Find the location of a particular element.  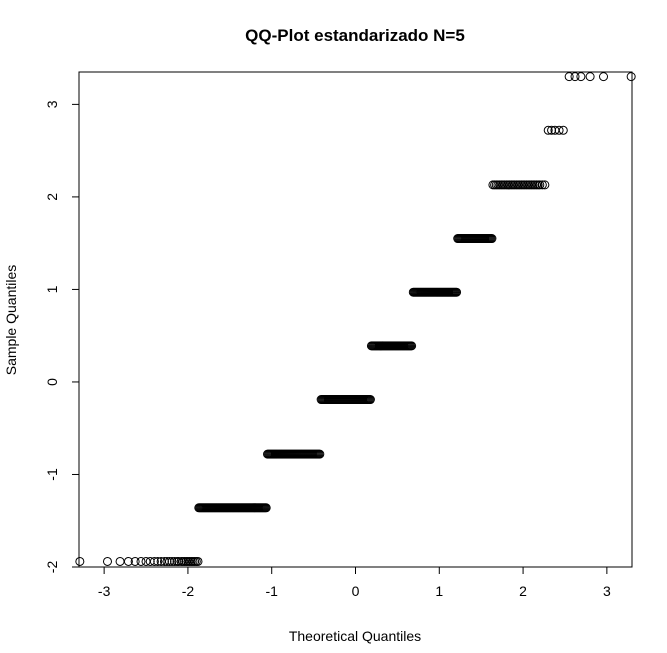

y-axis: -2 -1 0 1 2 3 is located at coordinates (61, 336).